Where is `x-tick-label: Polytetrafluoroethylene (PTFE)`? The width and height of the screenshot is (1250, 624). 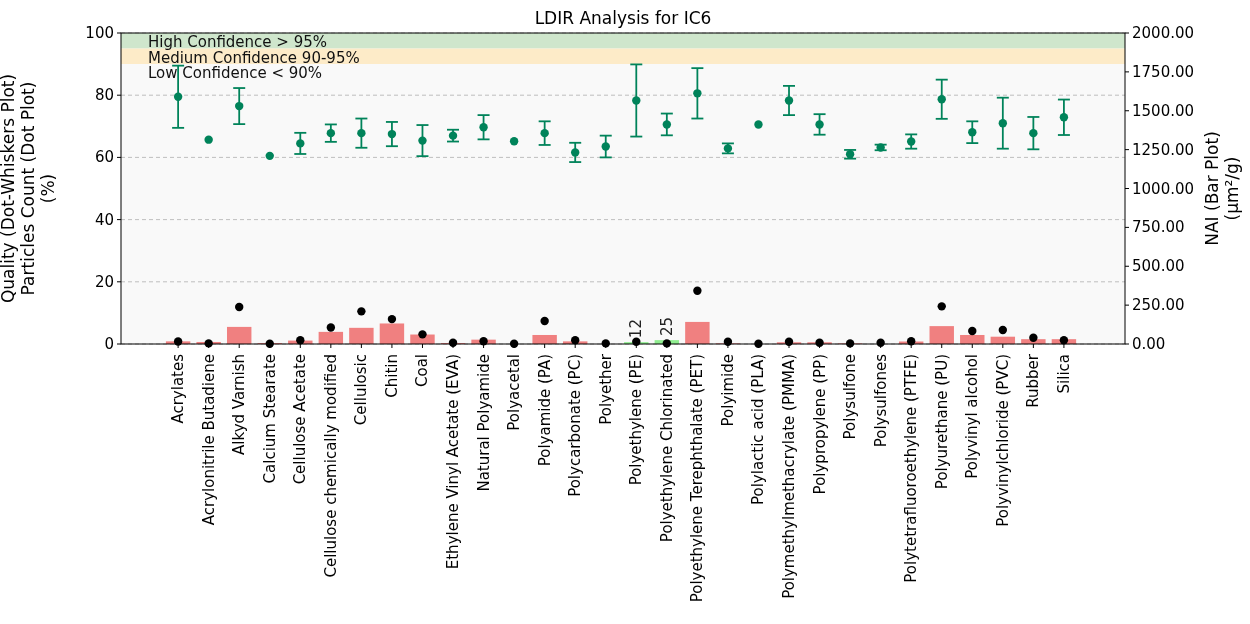 x-tick-label: Polytetrafluoroethylene (PTFE) is located at coordinates (911, 468).